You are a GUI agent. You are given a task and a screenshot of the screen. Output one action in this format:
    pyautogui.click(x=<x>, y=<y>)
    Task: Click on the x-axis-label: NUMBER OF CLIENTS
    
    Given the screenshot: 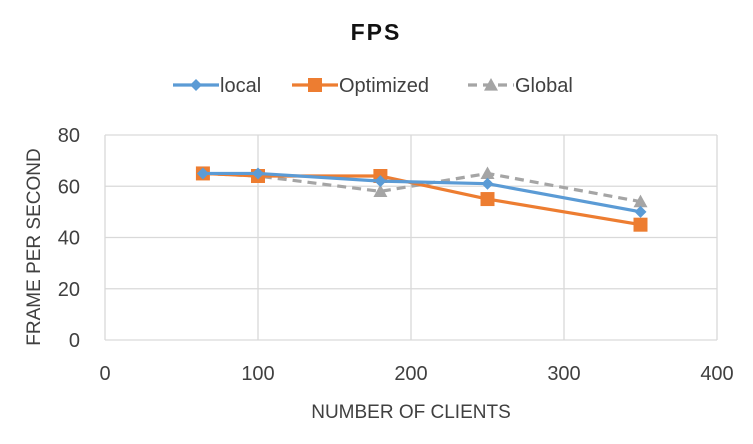 What is the action you would take?
    pyautogui.click(x=411, y=412)
    